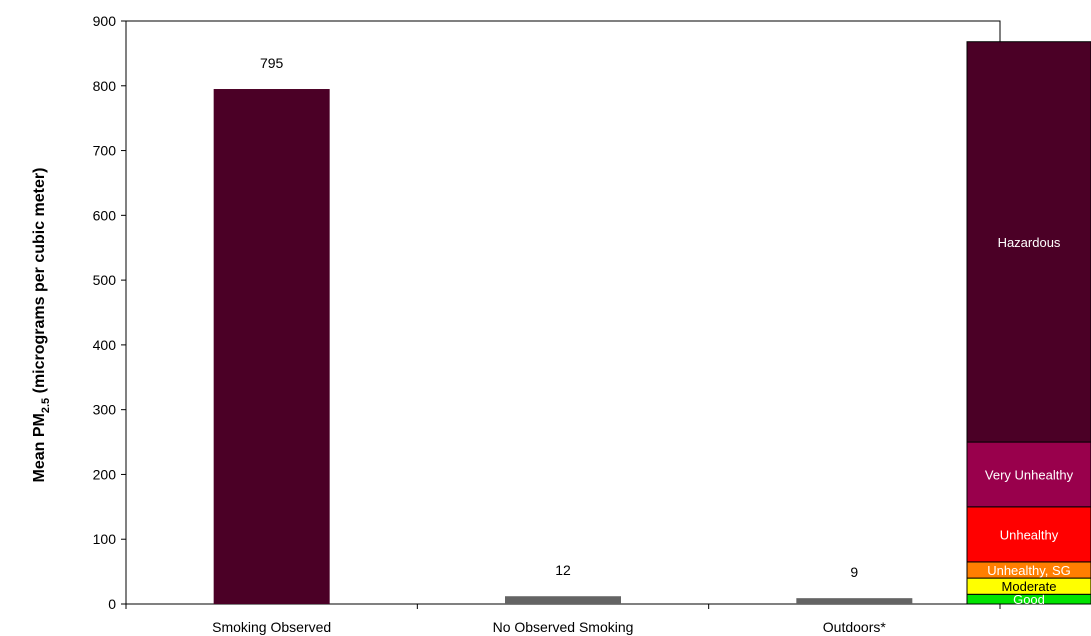 This screenshot has width=1091, height=636. I want to click on aqi-band-label: Hazardous, so click(1029, 242).